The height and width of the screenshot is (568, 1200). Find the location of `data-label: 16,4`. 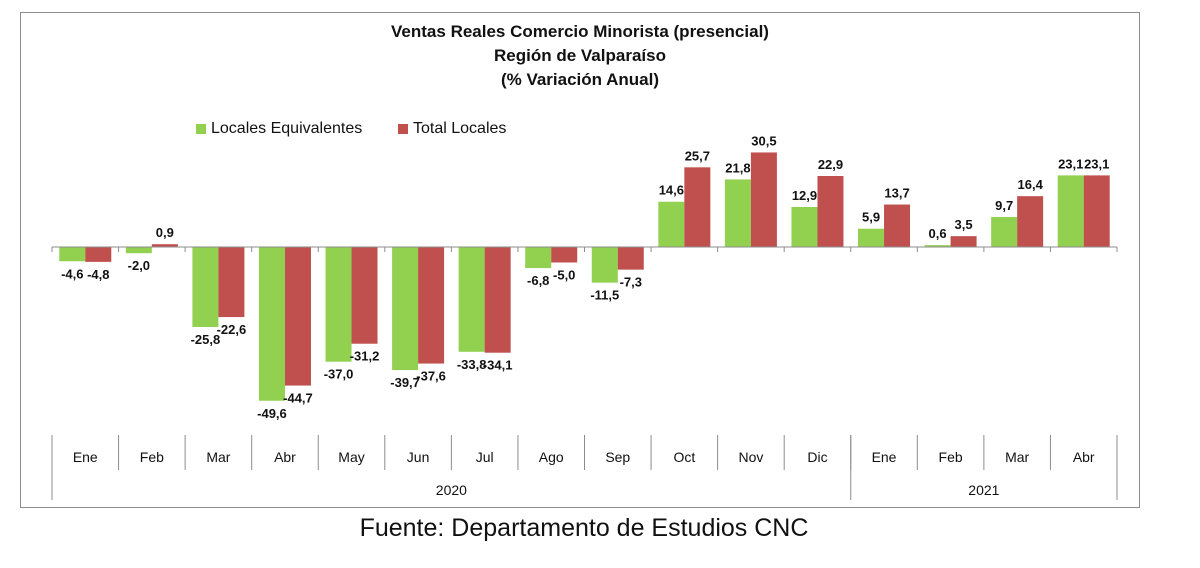

data-label: 16,4 is located at coordinates (1031, 184).